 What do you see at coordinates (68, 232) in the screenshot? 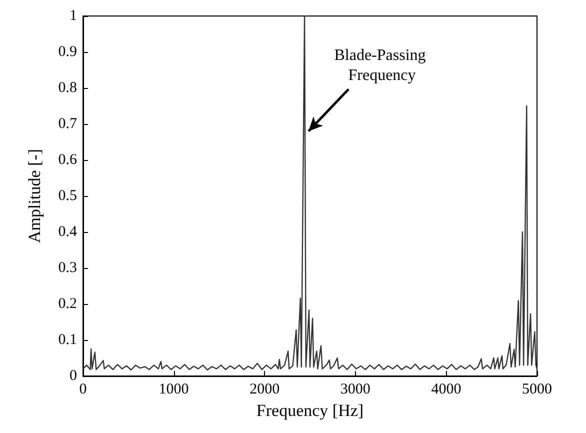
I see `y-tick-label: 0.4` at bounding box center [68, 232].